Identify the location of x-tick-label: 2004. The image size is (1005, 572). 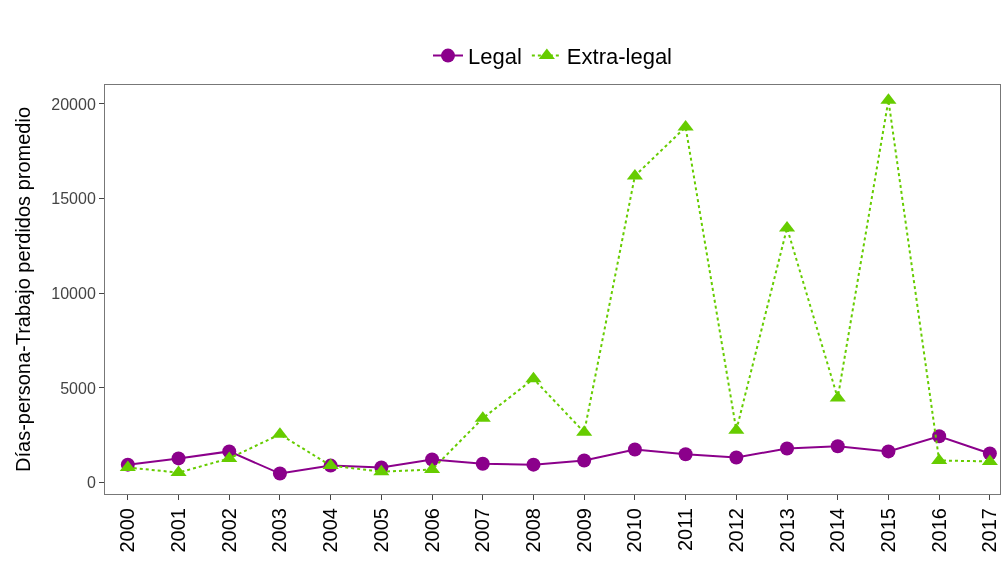
(330, 530).